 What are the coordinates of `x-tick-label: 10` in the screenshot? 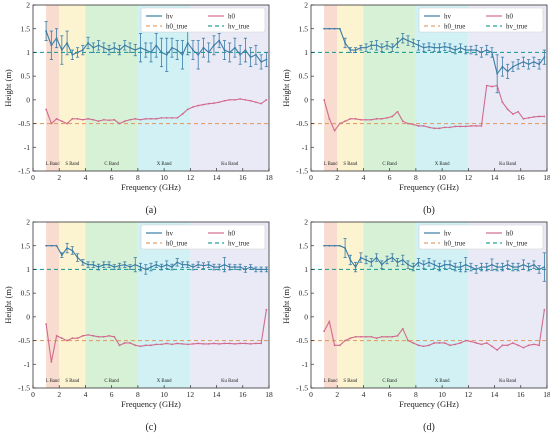 It's located at (442, 177).